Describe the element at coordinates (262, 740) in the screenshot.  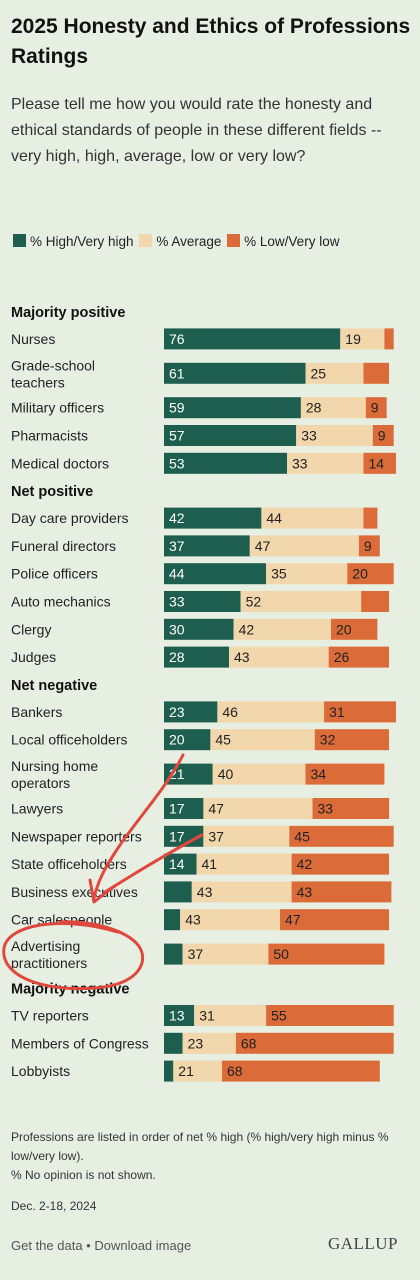
I see `bar-local-officeholders-average` at that location.